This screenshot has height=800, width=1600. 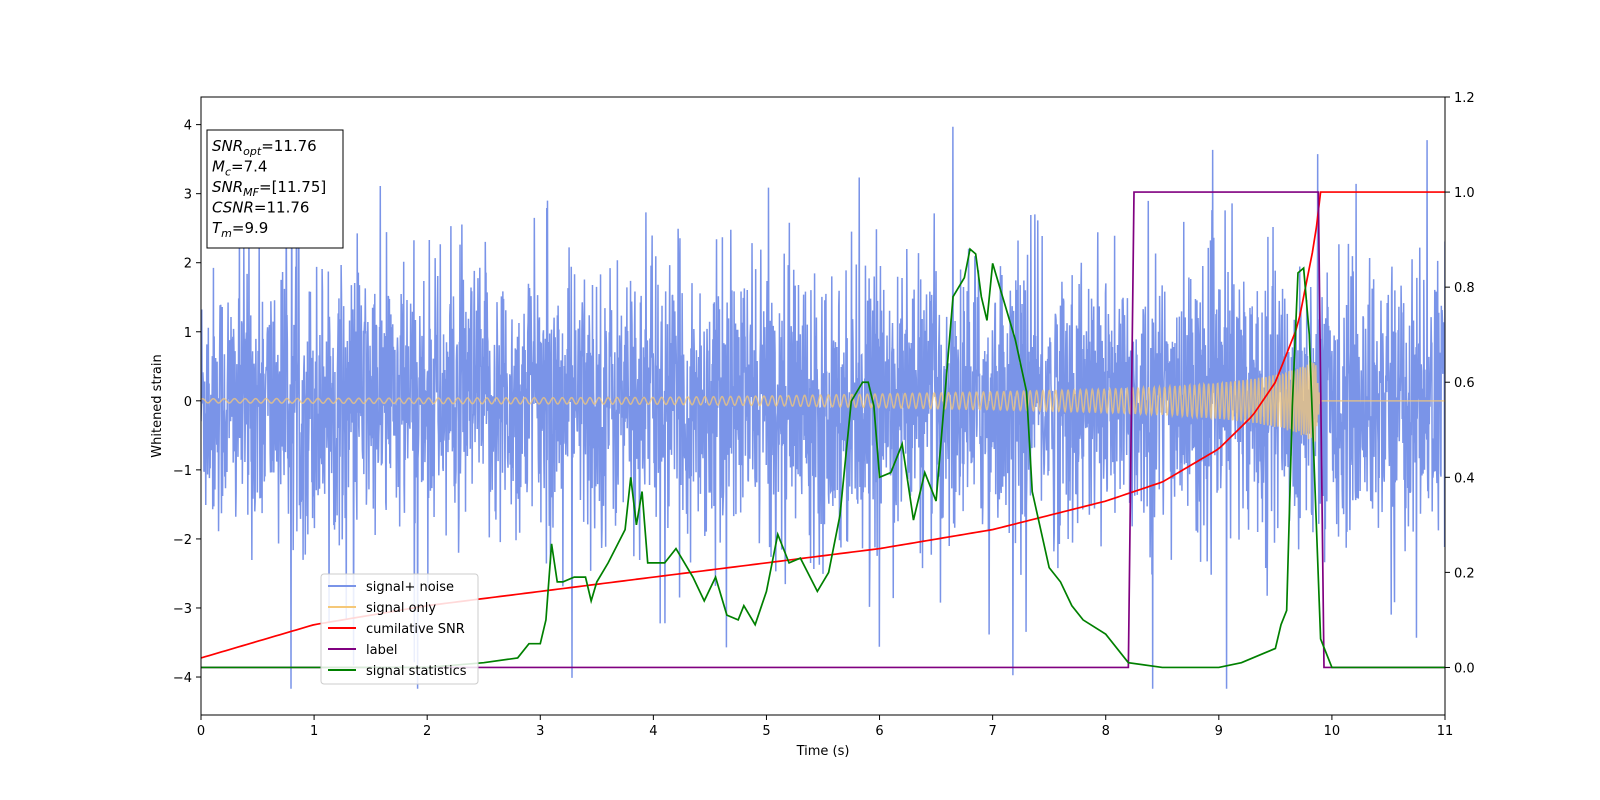 What do you see at coordinates (157, 405) in the screenshot?
I see `y-axis-label: Whitened strain` at bounding box center [157, 405].